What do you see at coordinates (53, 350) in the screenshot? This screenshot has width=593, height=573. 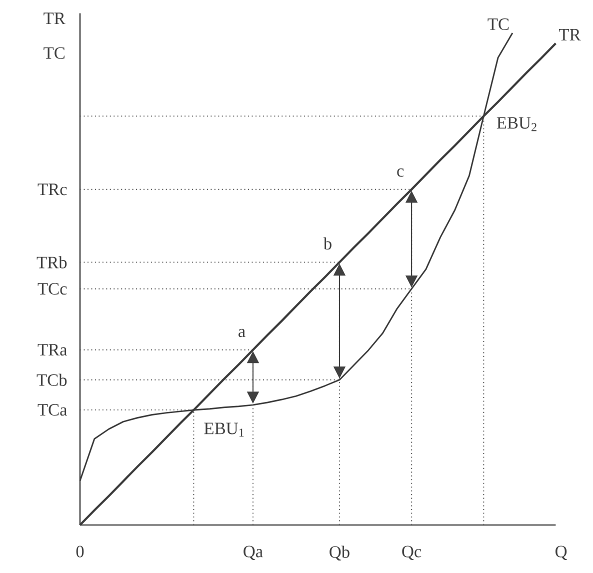 I see `ref-line-label: TRa` at bounding box center [53, 350].